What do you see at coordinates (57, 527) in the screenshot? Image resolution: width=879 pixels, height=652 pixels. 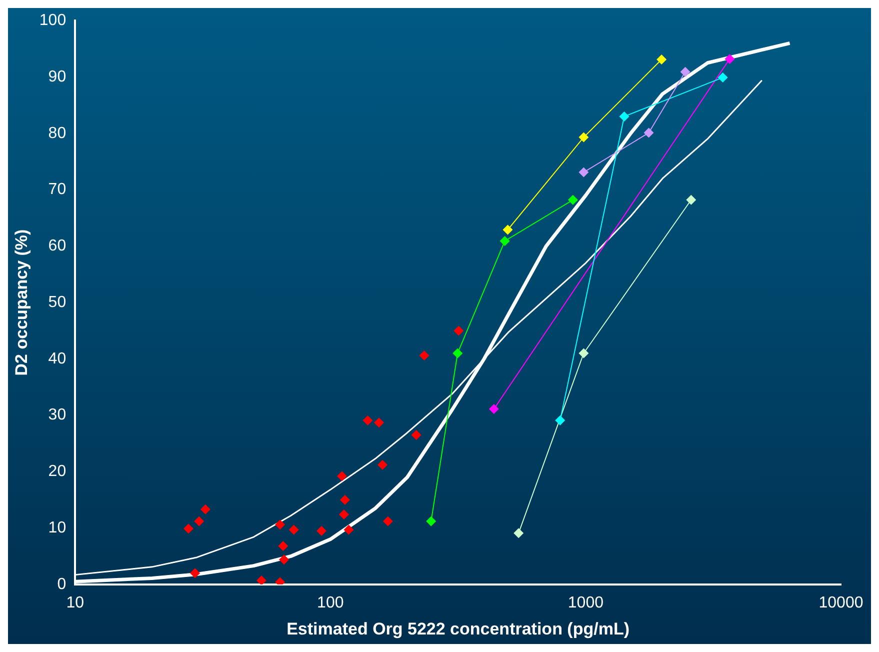 I see `y-tick-label: 10` at bounding box center [57, 527].